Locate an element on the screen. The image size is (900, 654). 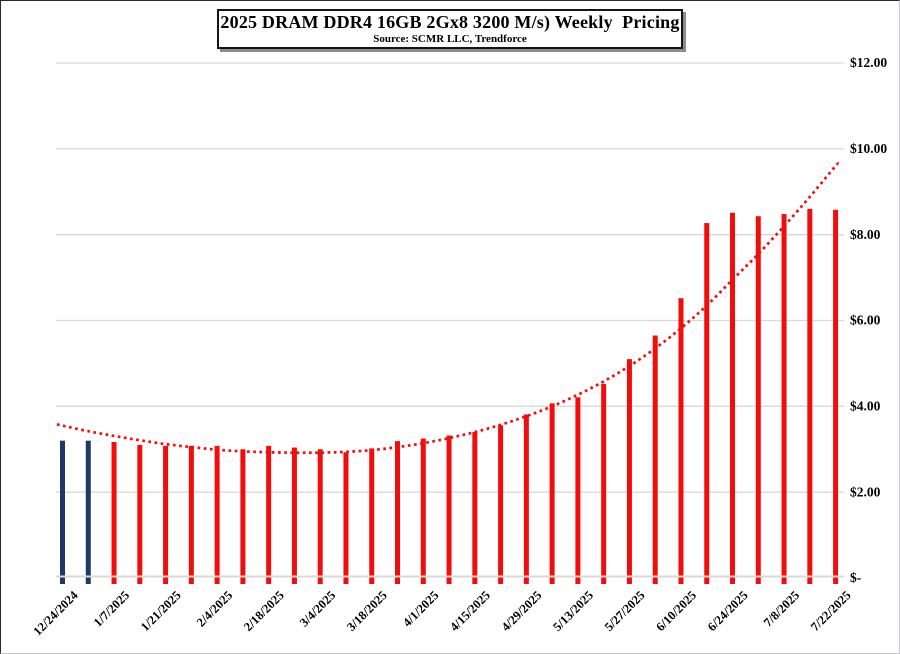
x-axis-tick-label: 6/10/2025 is located at coordinates (676, 611).